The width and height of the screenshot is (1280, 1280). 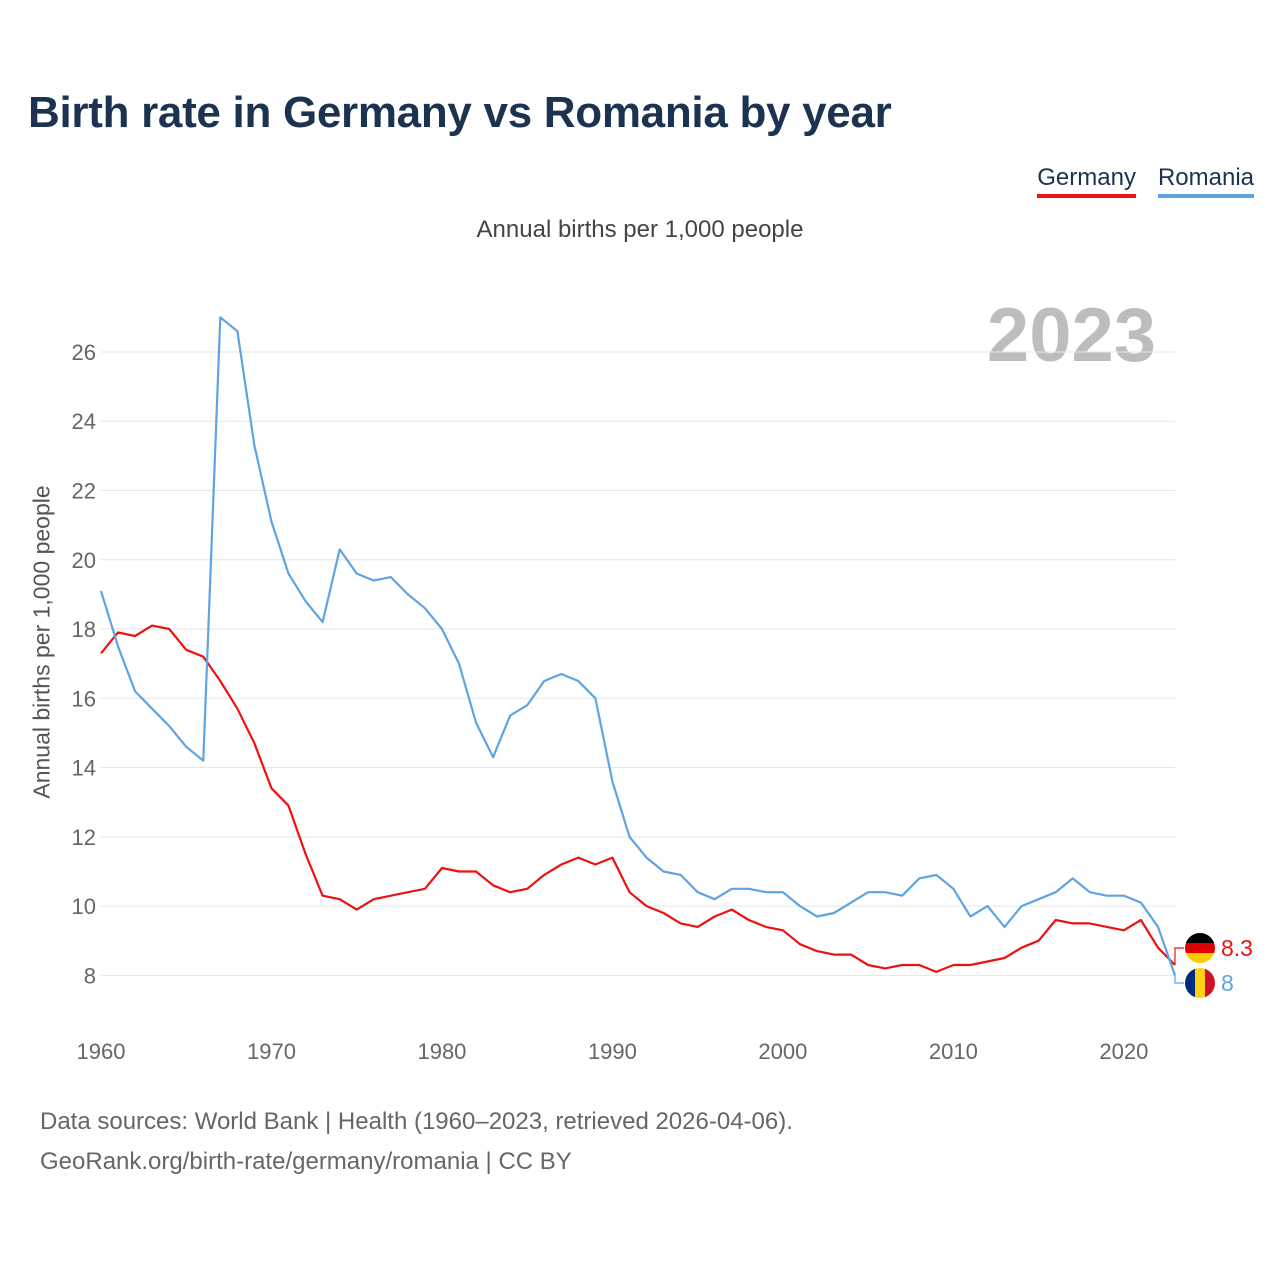 I want to click on chart-title: Birth rate in Germany vs Romania by year, so click(x=460, y=112).